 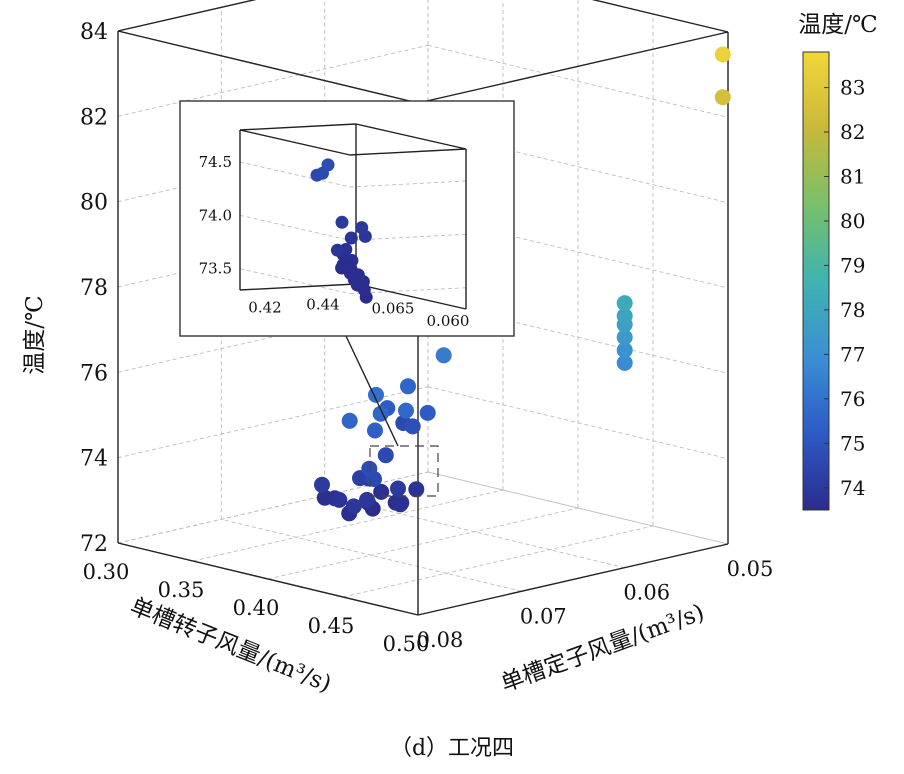 What do you see at coordinates (94, 373) in the screenshot?
I see `z-tick-label: 76` at bounding box center [94, 373].